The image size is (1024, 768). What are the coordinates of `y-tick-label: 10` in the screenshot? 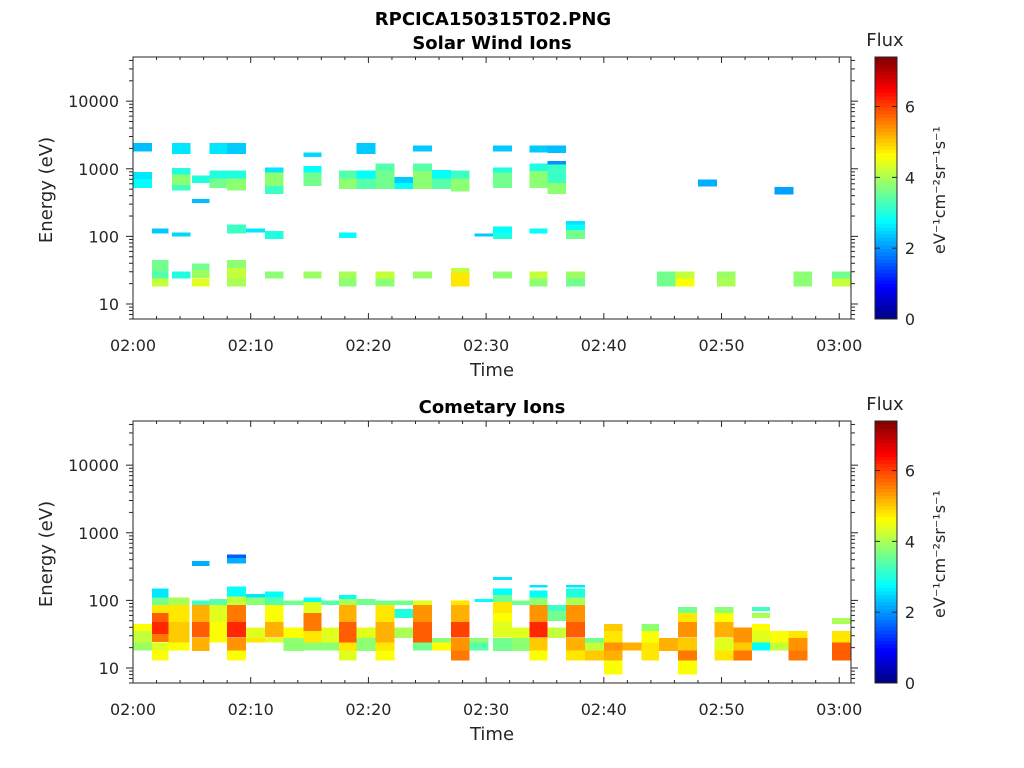 It's located at (109, 304).